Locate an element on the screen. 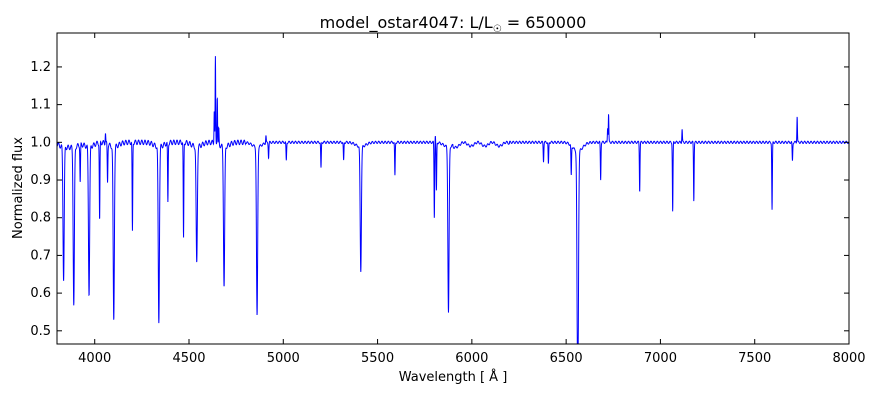 The width and height of the screenshot is (880, 400). y-tick-label: 1.0 is located at coordinates (40, 142).